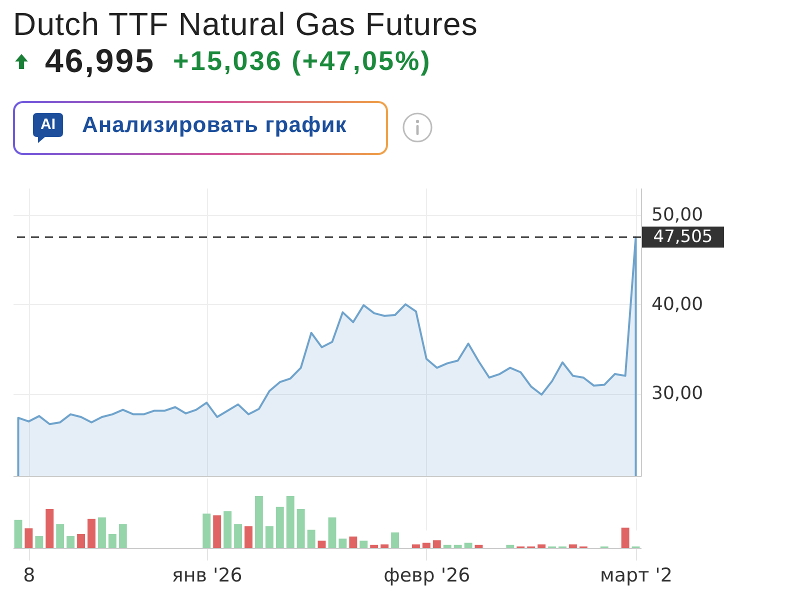 This screenshot has width=800, height=597. Describe the element at coordinates (302, 61) in the screenshot. I see `text: +15,036 (+47,05%)` at that location.